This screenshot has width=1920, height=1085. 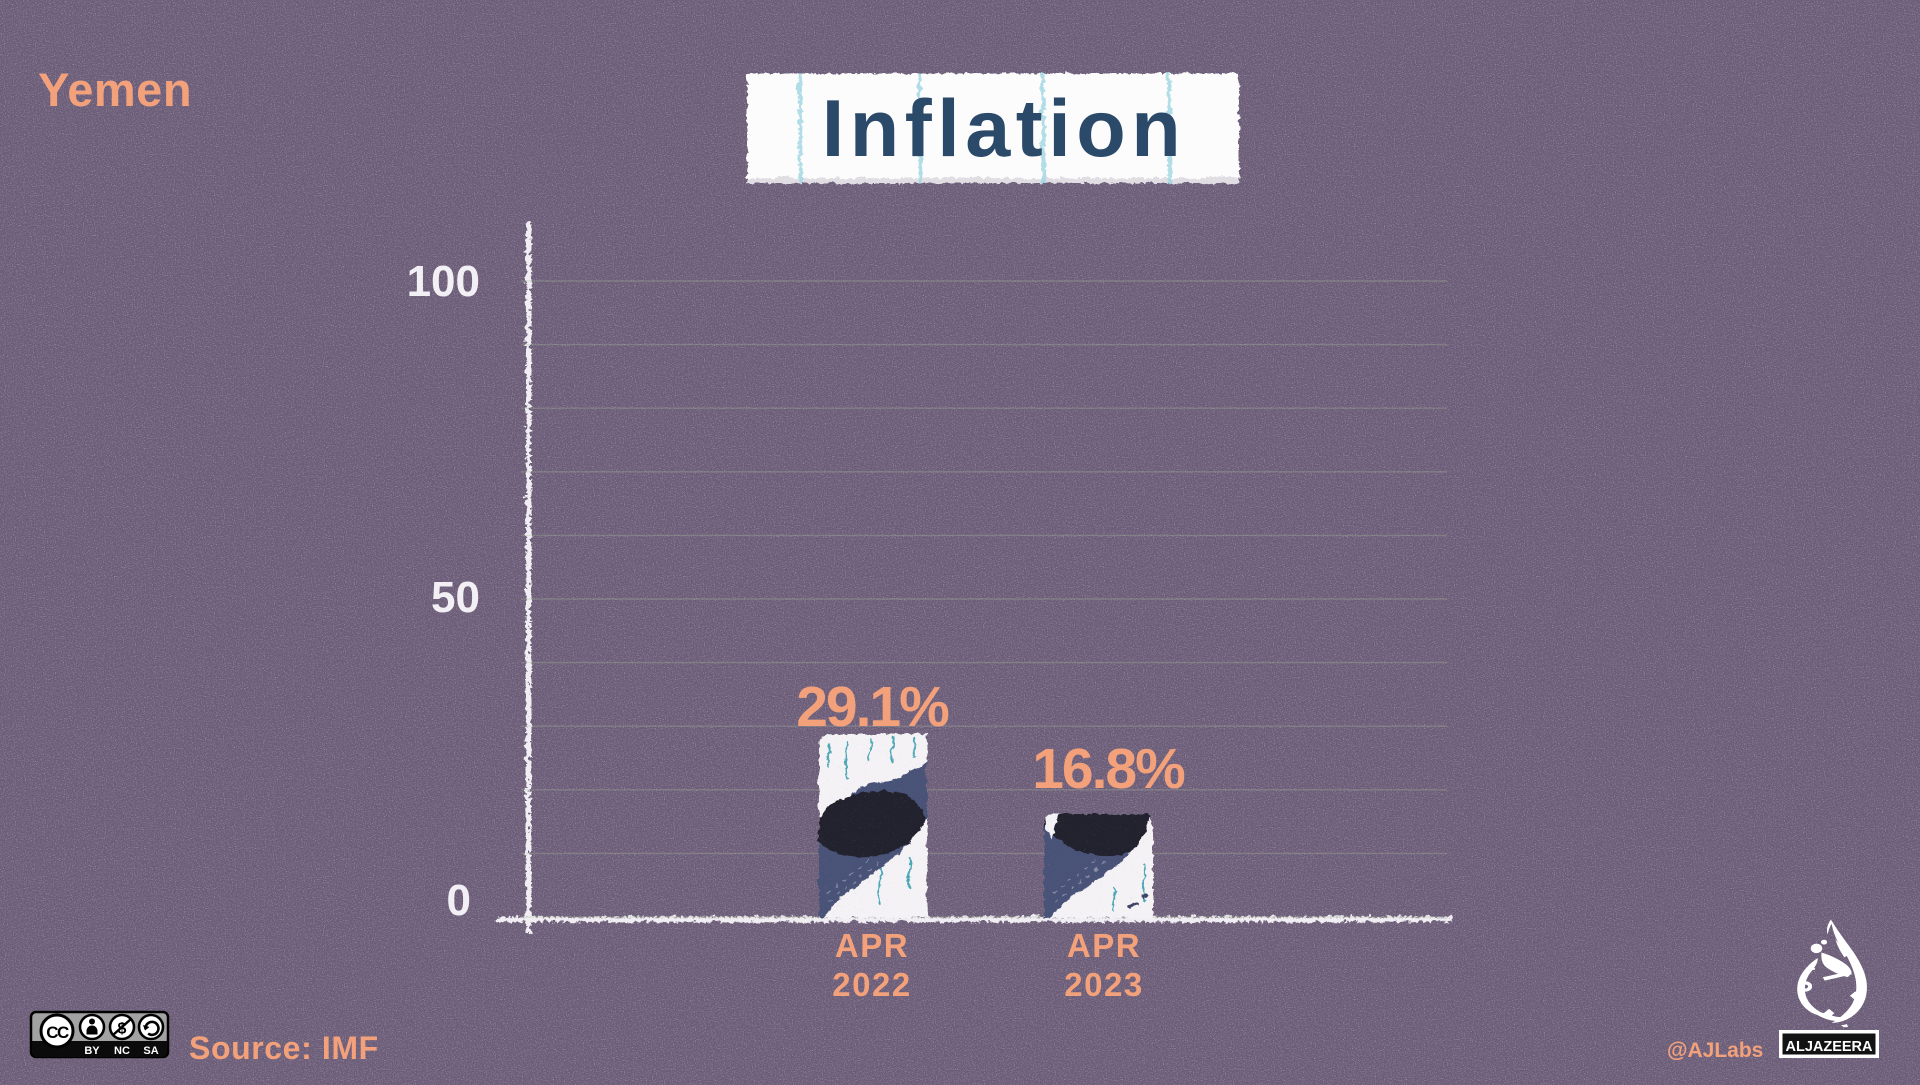 I want to click on svg-text: 50, so click(x=455, y=597).